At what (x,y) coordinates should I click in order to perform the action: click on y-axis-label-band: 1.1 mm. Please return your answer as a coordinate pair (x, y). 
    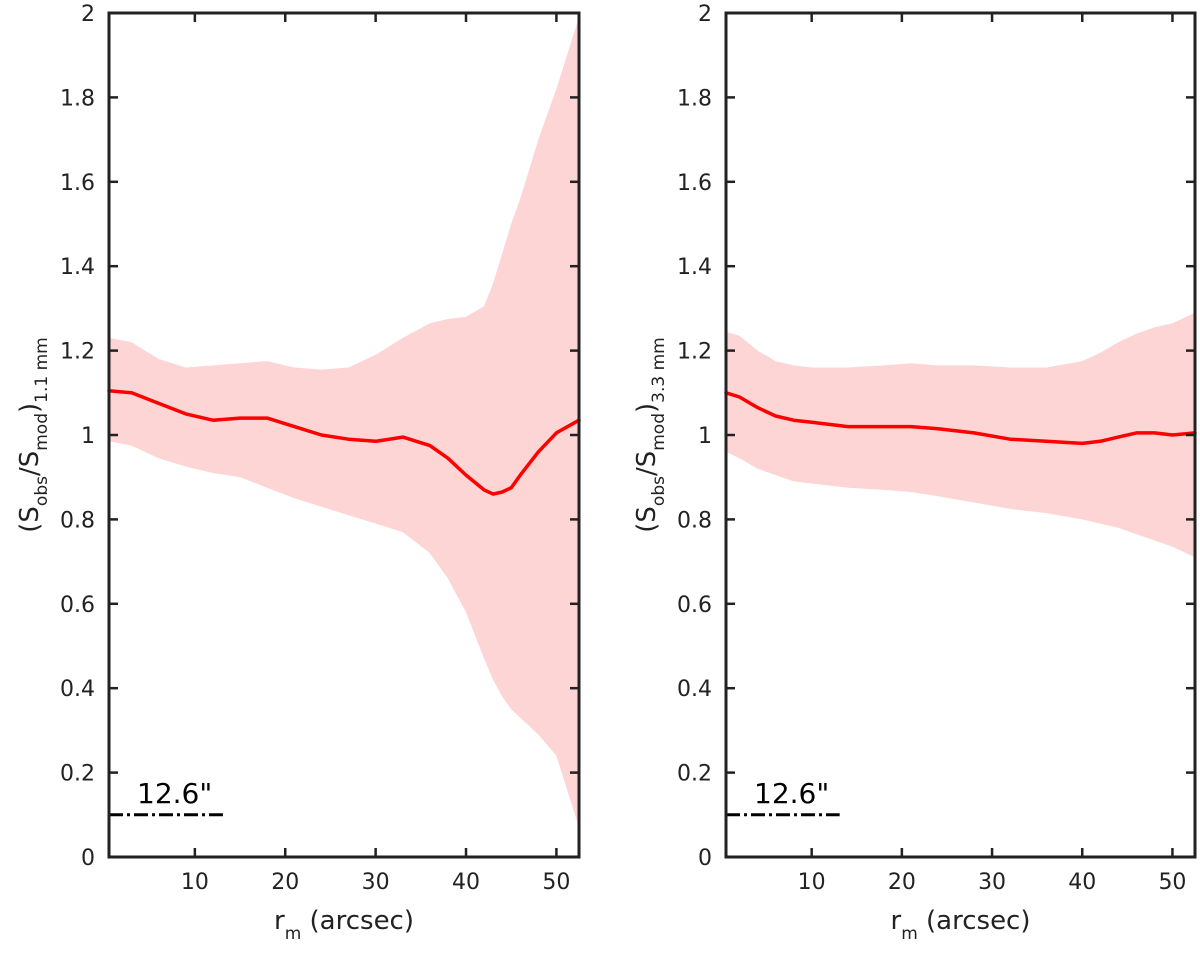
    Looking at the image, I should click on (42, 370).